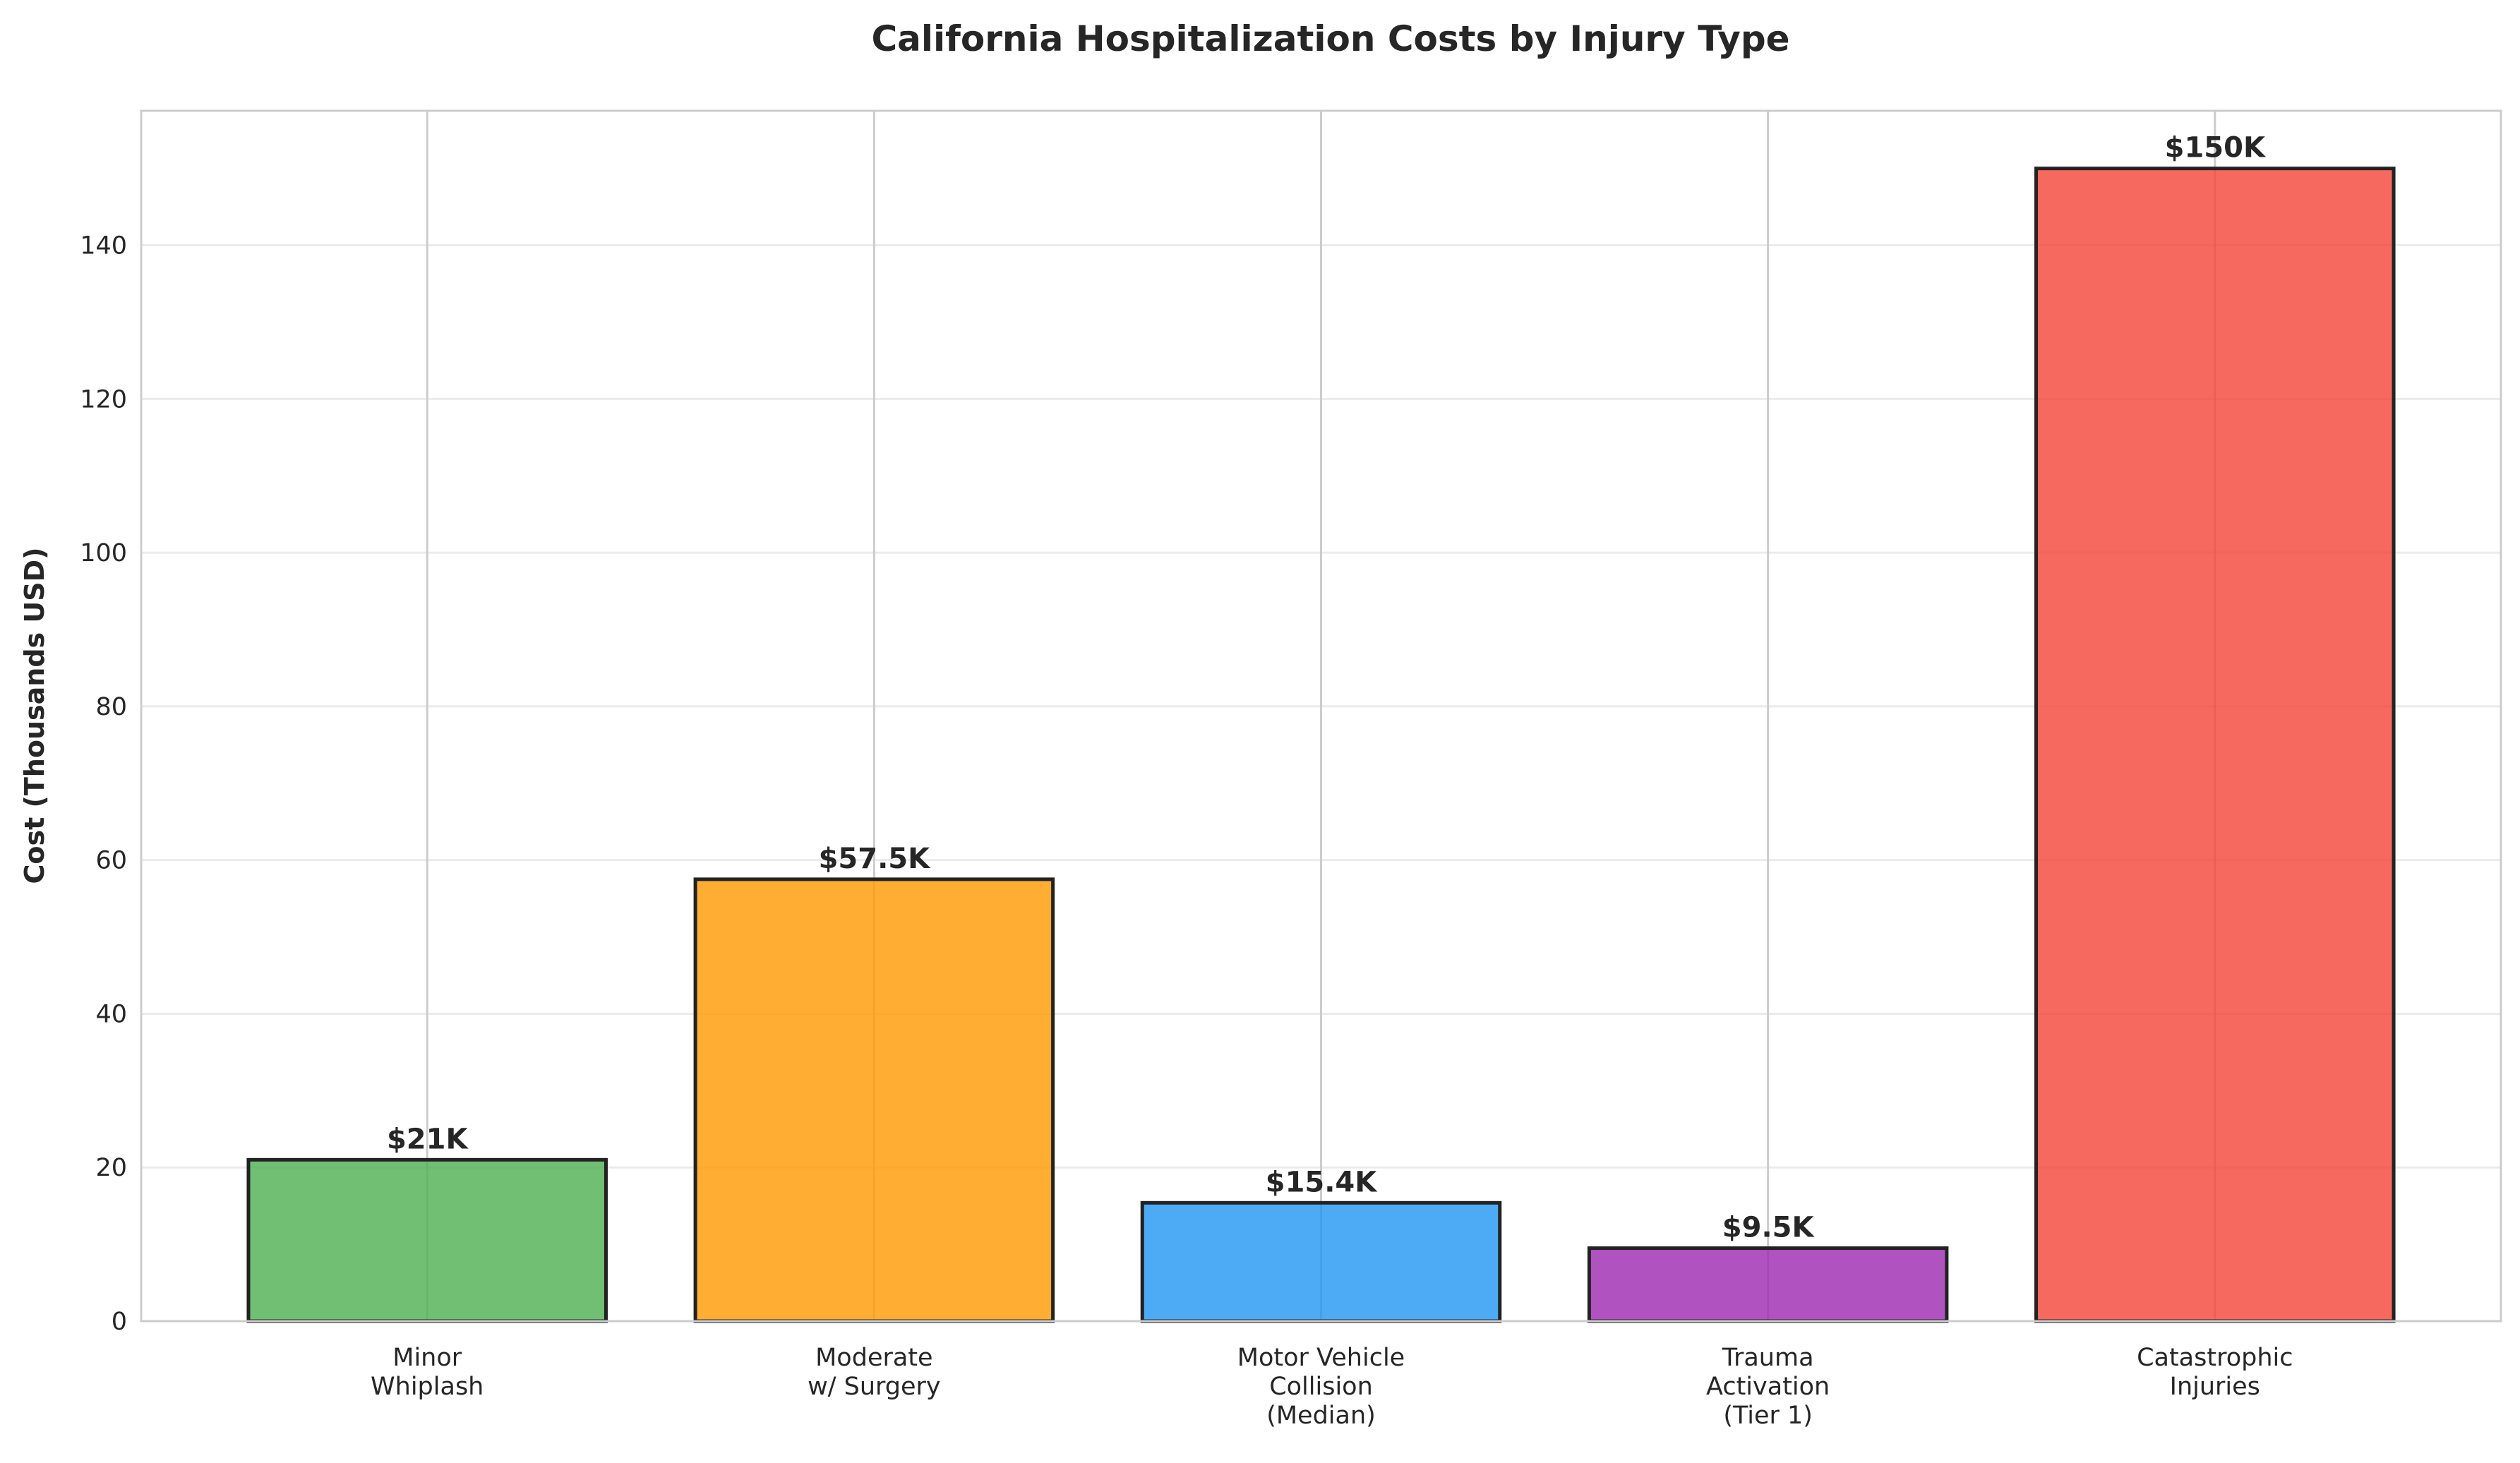  What do you see at coordinates (427, 1387) in the screenshot?
I see `x-tick-label: Whiplash` at bounding box center [427, 1387].